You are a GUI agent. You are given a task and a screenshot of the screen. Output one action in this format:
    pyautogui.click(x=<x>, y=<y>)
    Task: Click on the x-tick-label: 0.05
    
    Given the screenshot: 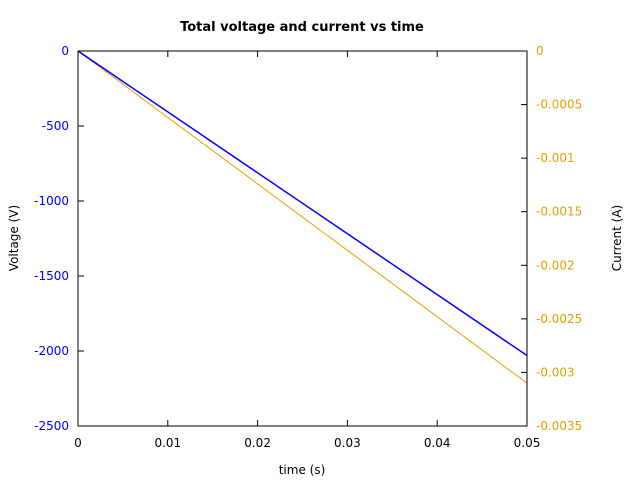 What is the action you would take?
    pyautogui.click(x=527, y=443)
    